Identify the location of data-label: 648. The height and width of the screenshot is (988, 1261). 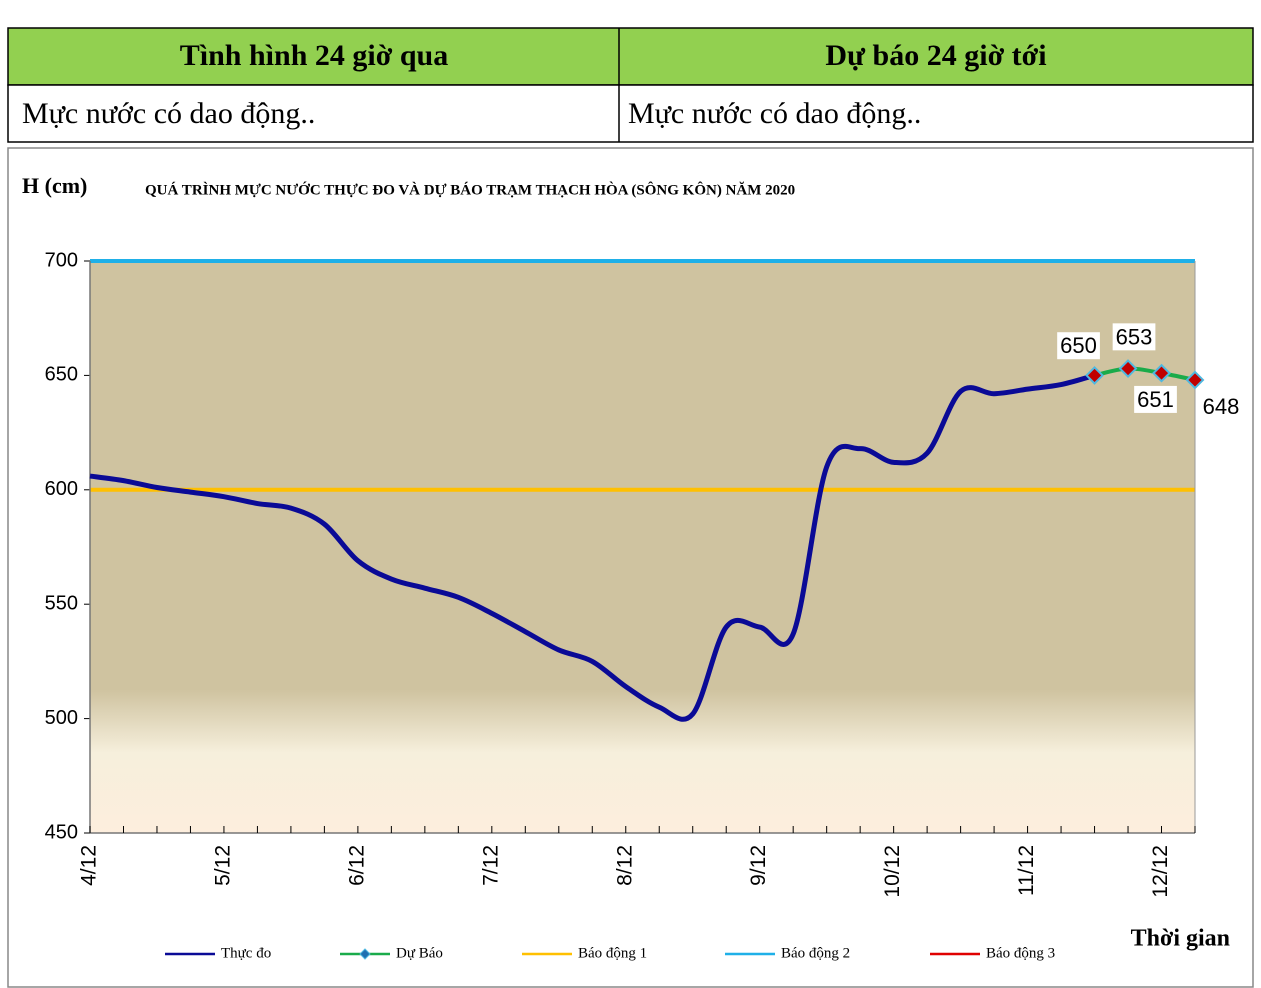
(1221, 406).